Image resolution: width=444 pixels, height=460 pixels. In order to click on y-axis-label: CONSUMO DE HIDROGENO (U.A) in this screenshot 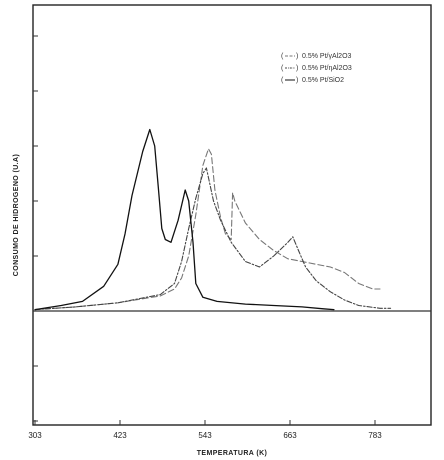, I will do `click(16, 215)`.